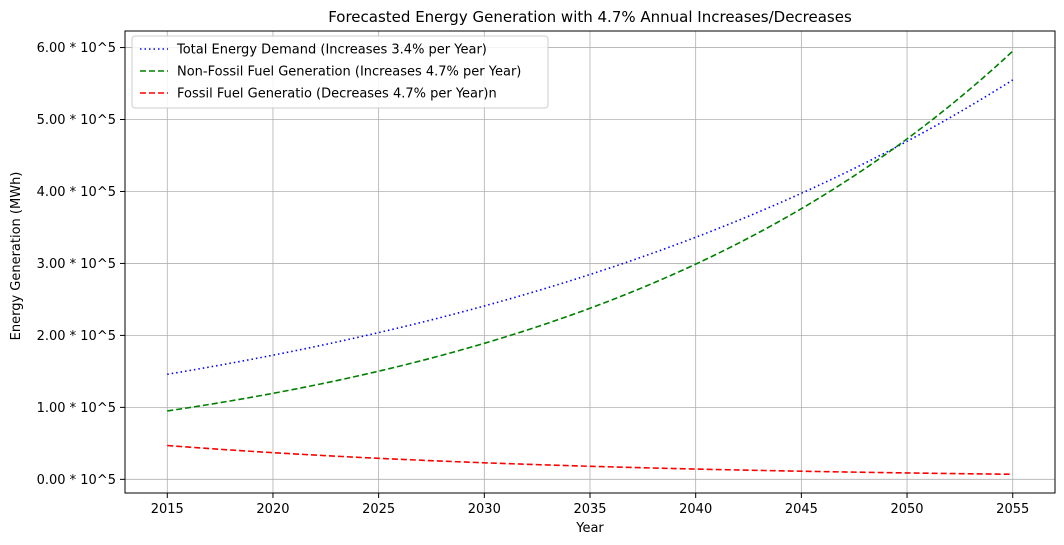  Describe the element at coordinates (1012, 509) in the screenshot. I see `x-tick-label: 2055` at that location.